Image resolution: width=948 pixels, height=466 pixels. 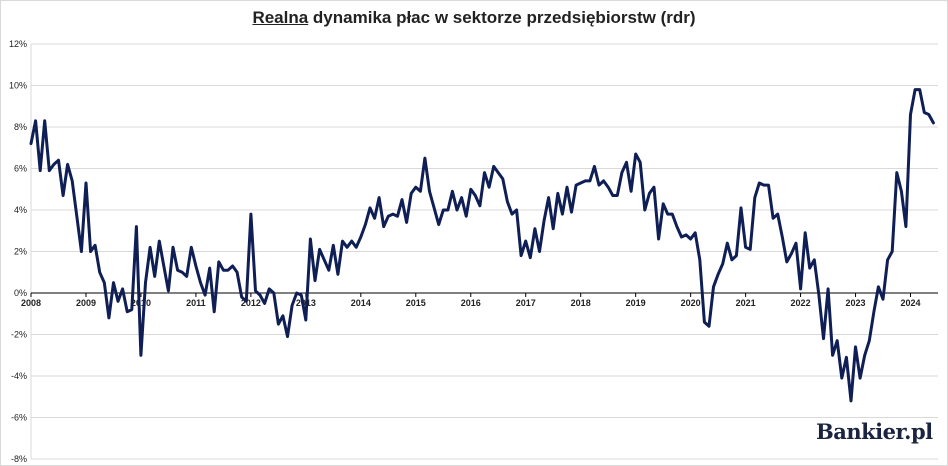 What do you see at coordinates (746, 303) in the screenshot?
I see `x-tick-label: 2021` at bounding box center [746, 303].